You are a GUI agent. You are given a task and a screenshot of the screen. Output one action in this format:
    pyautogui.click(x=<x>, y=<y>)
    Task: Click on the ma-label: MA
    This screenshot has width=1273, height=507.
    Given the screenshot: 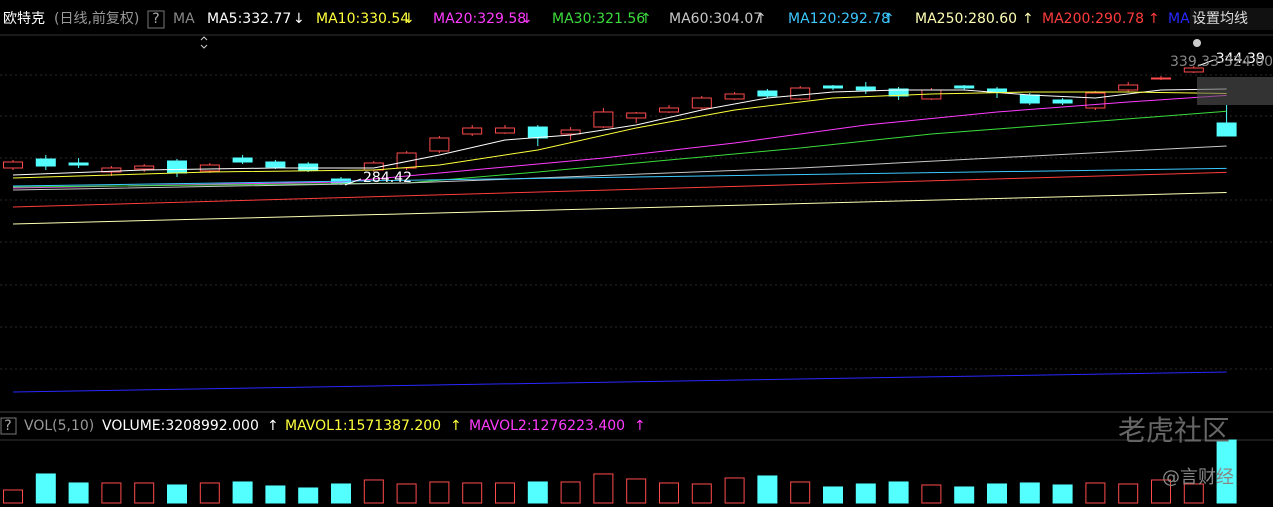 What is the action you would take?
    pyautogui.click(x=184, y=19)
    